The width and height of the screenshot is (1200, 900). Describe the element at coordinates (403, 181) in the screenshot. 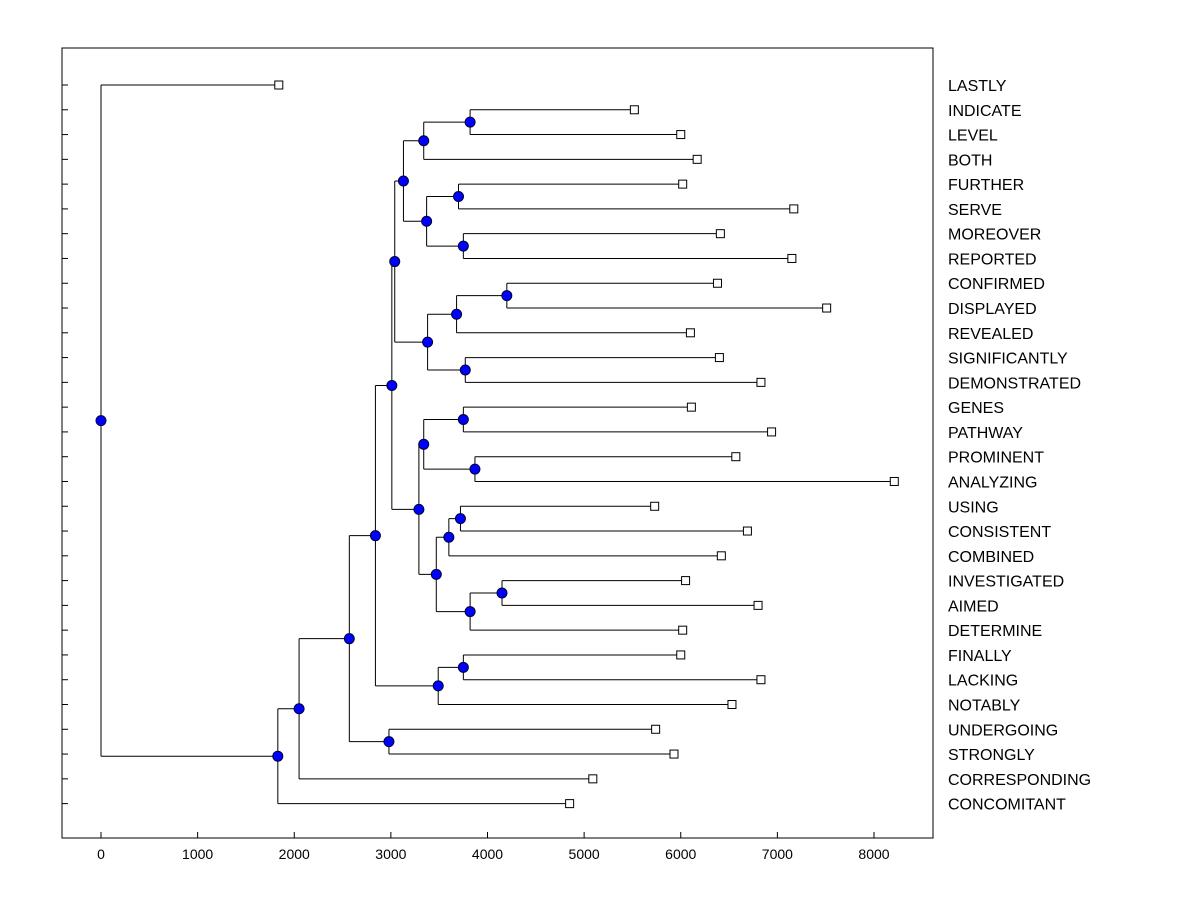

I see `merge-node-n6` at that location.